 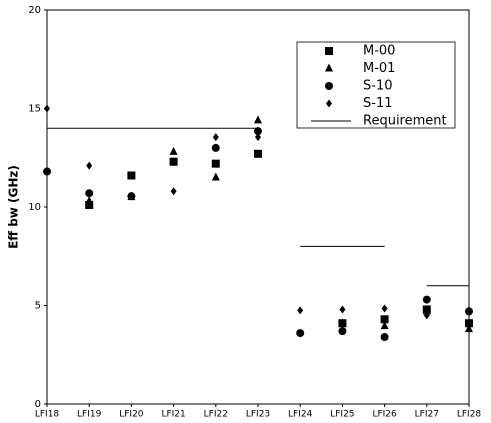 What do you see at coordinates (173, 415) in the screenshot?
I see `x-tick-label: LFI21` at bounding box center [173, 415].